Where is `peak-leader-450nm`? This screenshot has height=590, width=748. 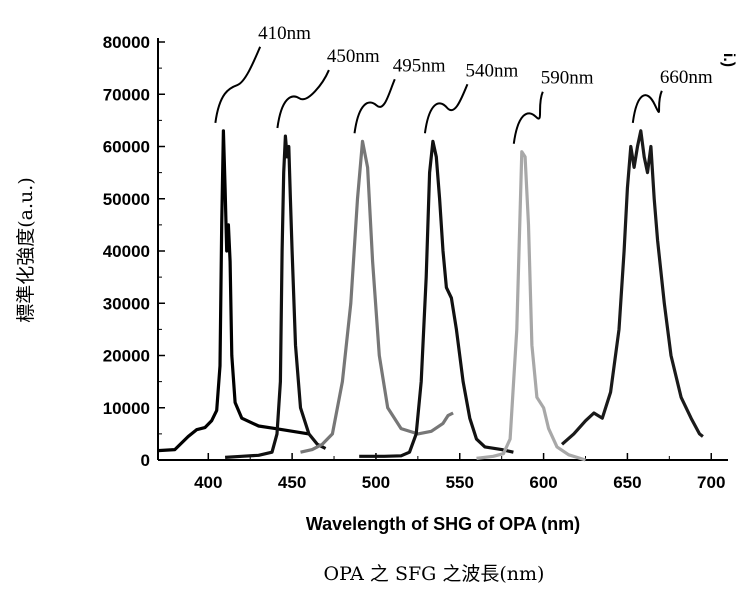
peak-leader-450nm is located at coordinates (303, 99).